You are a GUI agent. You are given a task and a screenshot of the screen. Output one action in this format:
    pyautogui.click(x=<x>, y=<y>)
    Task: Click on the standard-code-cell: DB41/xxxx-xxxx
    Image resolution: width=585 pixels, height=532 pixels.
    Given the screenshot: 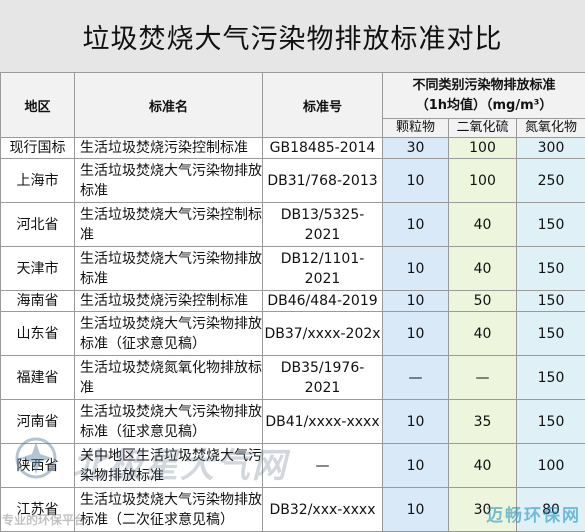 What is the action you would take?
    pyautogui.click(x=323, y=422)
    